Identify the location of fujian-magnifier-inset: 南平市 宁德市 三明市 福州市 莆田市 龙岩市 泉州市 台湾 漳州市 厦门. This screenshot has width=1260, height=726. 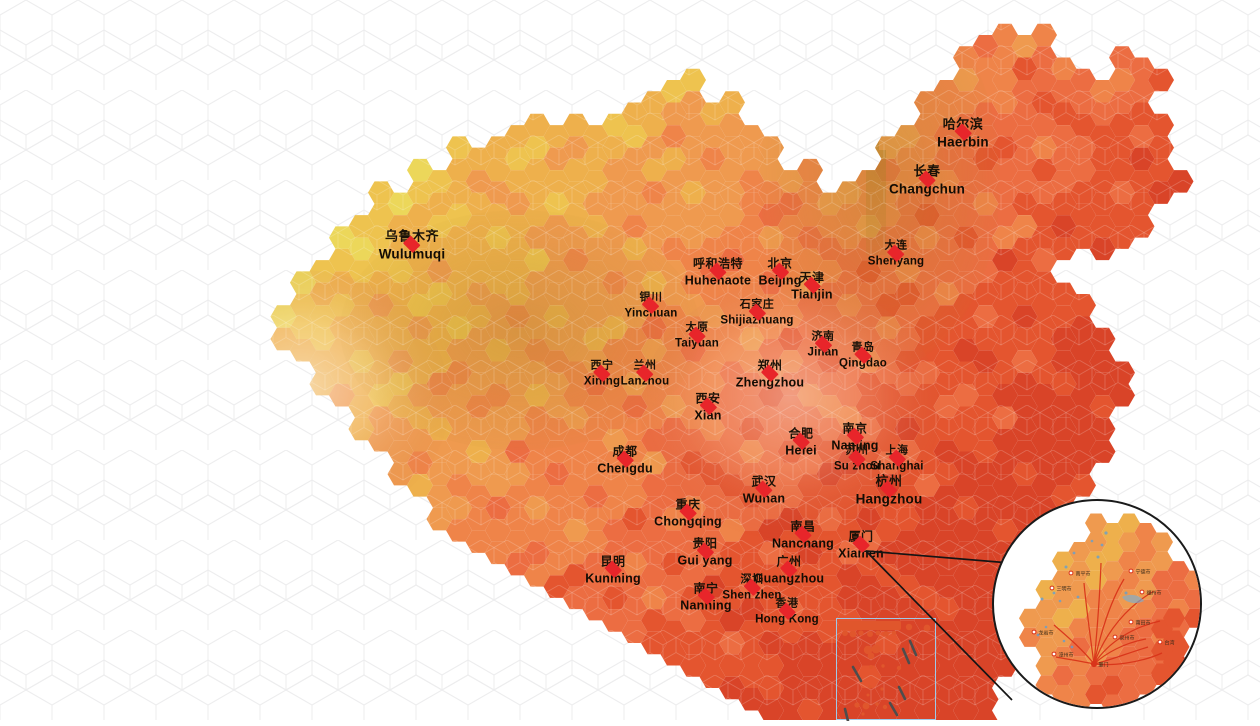
(1097, 604).